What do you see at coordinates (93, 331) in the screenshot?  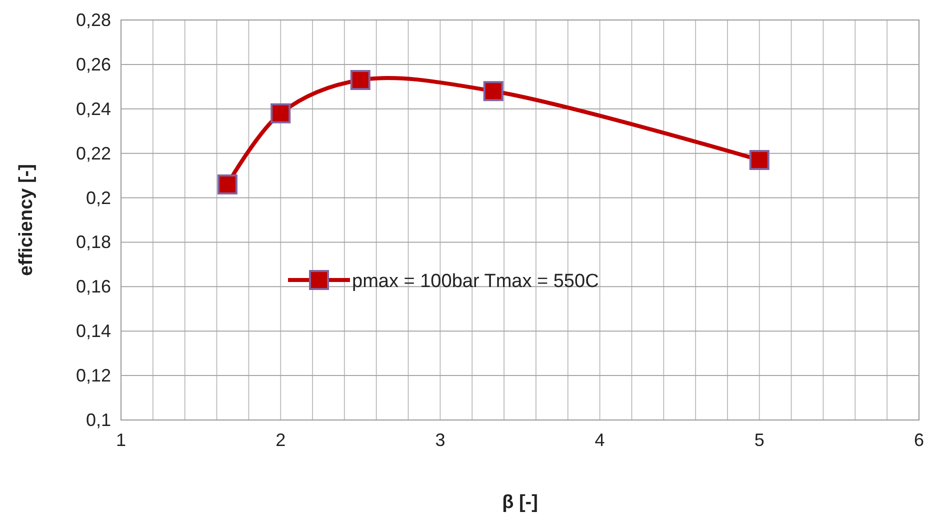 I see `y-tick-label: 0,14` at bounding box center [93, 331].